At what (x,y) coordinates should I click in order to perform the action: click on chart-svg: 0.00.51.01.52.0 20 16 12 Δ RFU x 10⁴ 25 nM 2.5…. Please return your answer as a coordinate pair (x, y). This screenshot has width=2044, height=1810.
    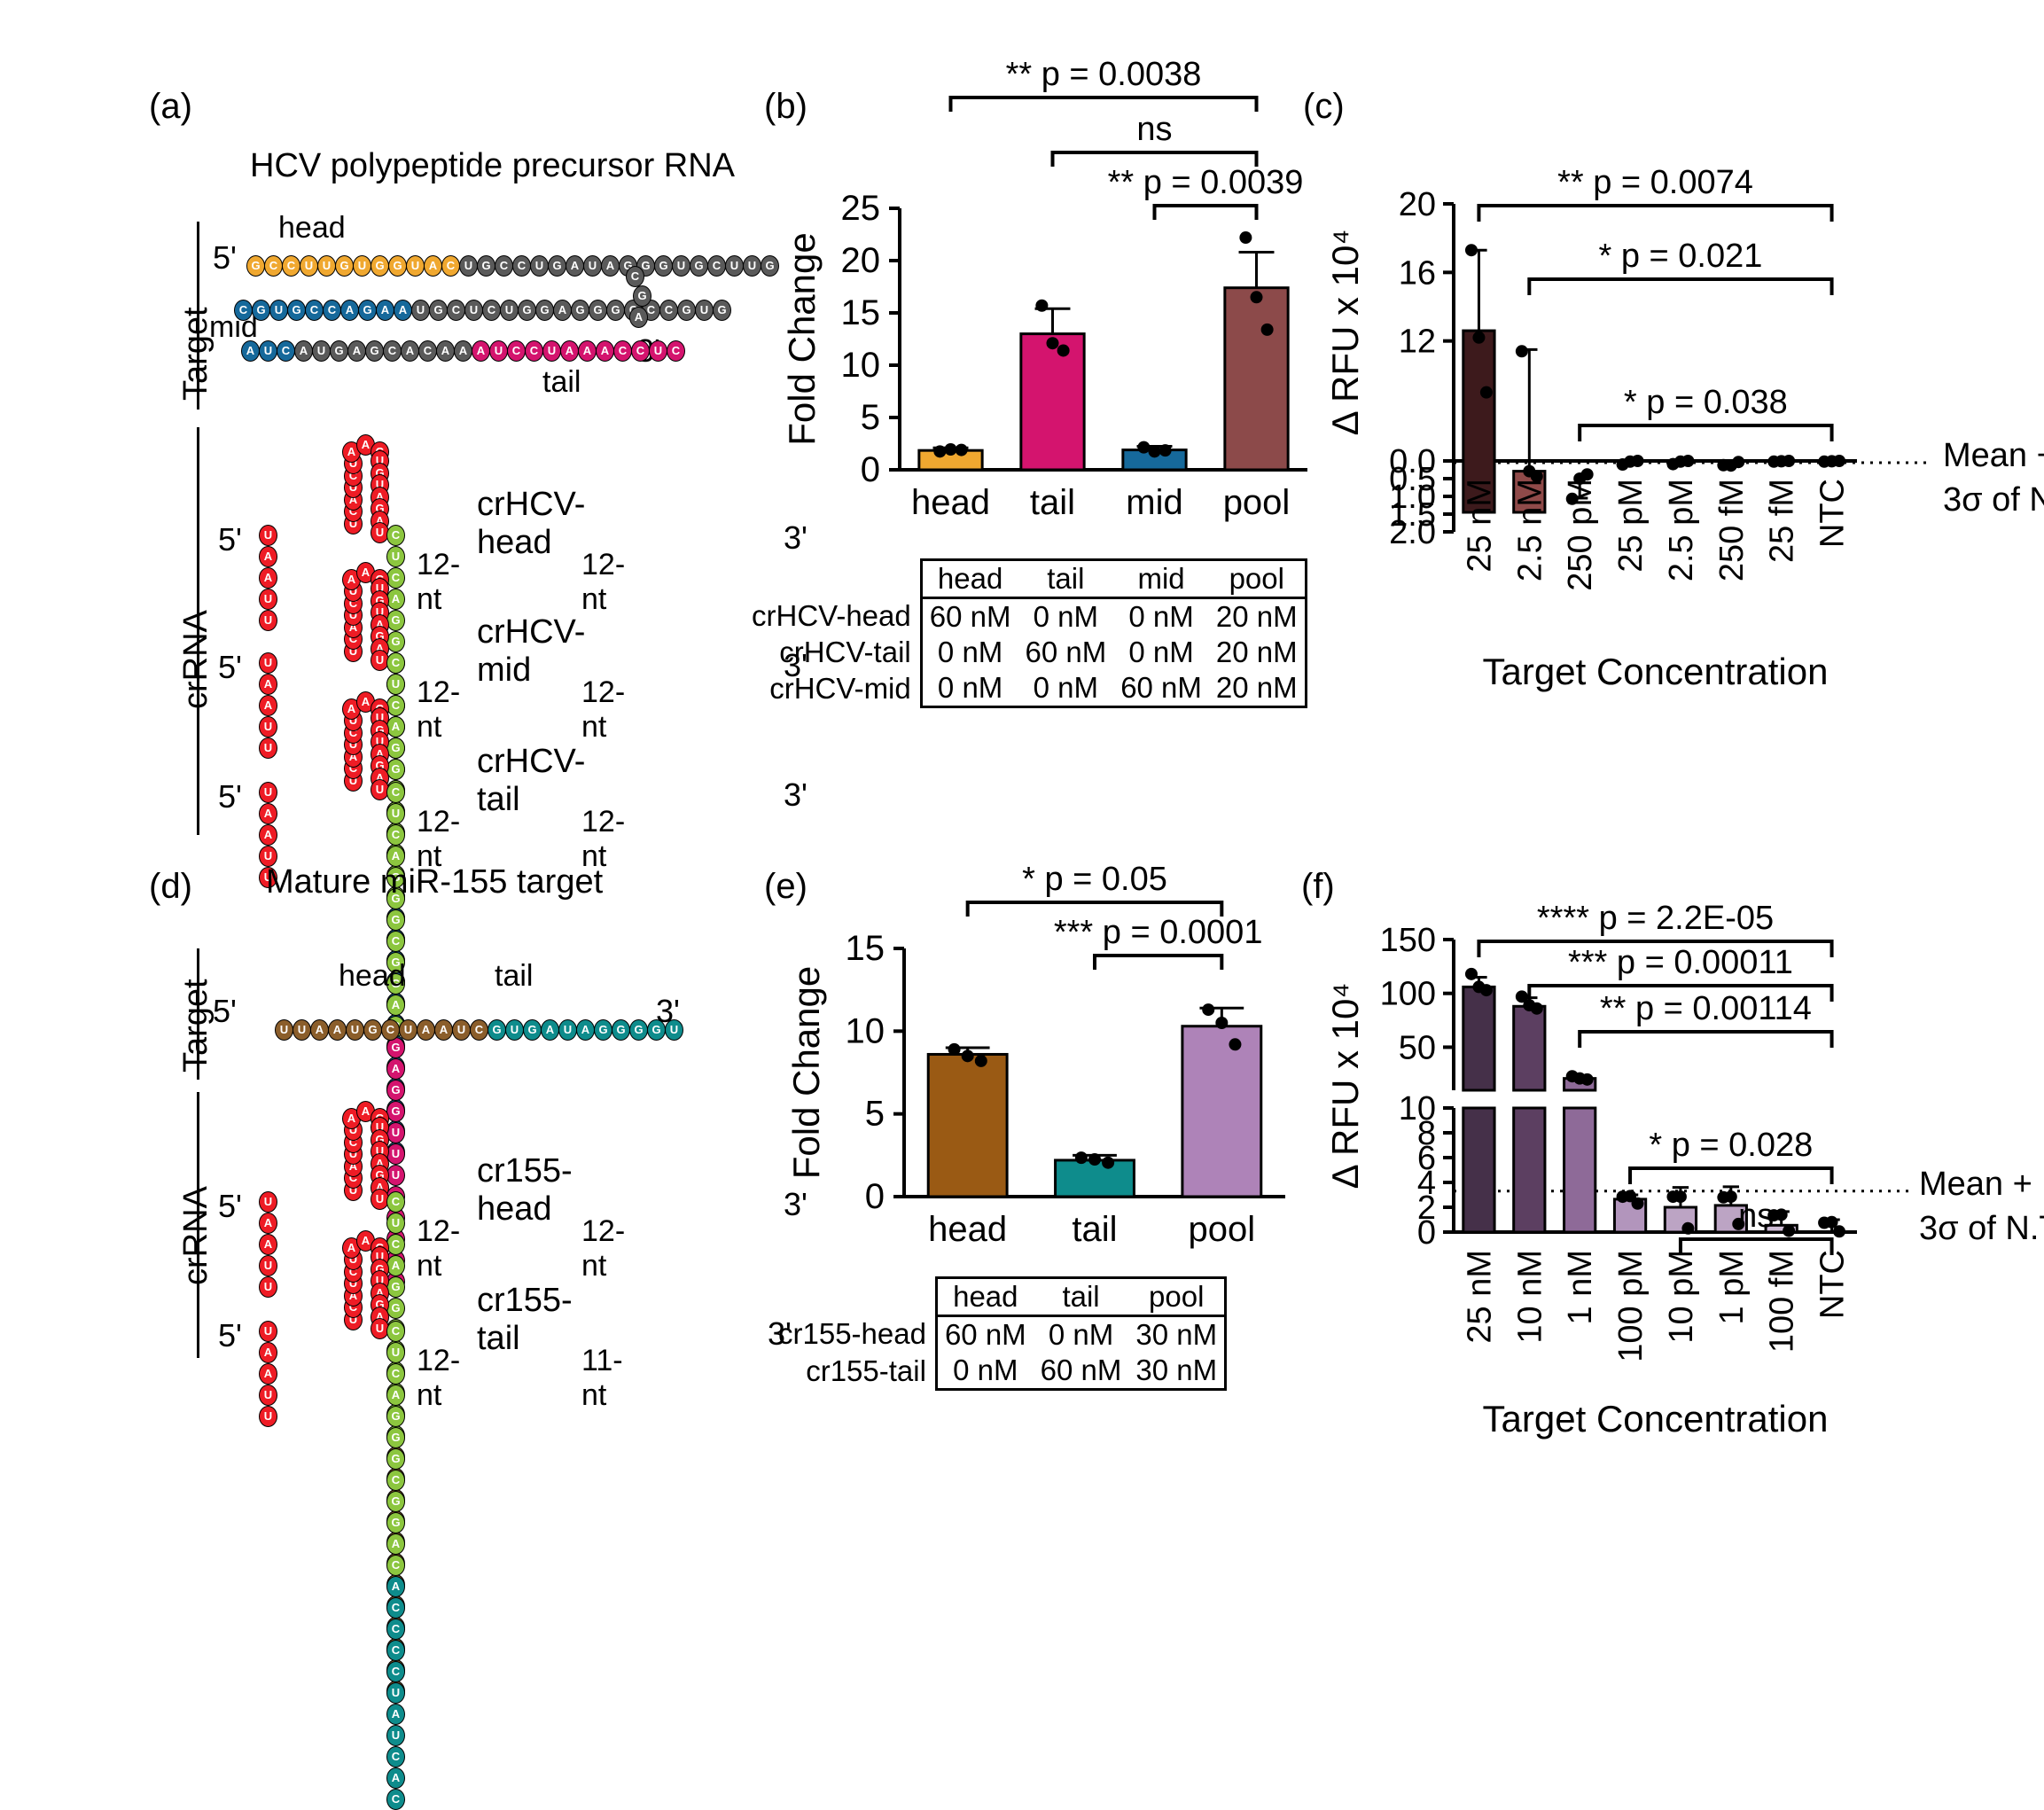
    Looking at the image, I should click on (1684, 428).